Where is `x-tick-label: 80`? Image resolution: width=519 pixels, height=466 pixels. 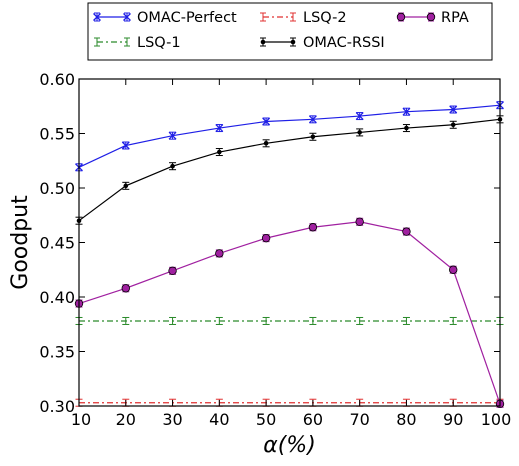
x-tick-label: 80 is located at coordinates (406, 419).